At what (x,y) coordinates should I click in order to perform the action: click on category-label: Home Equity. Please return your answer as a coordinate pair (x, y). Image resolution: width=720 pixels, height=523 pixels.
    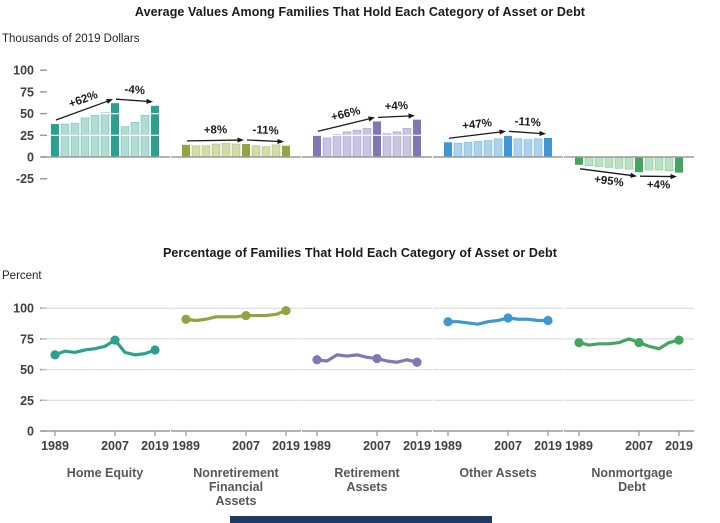
    Looking at the image, I should click on (105, 473).